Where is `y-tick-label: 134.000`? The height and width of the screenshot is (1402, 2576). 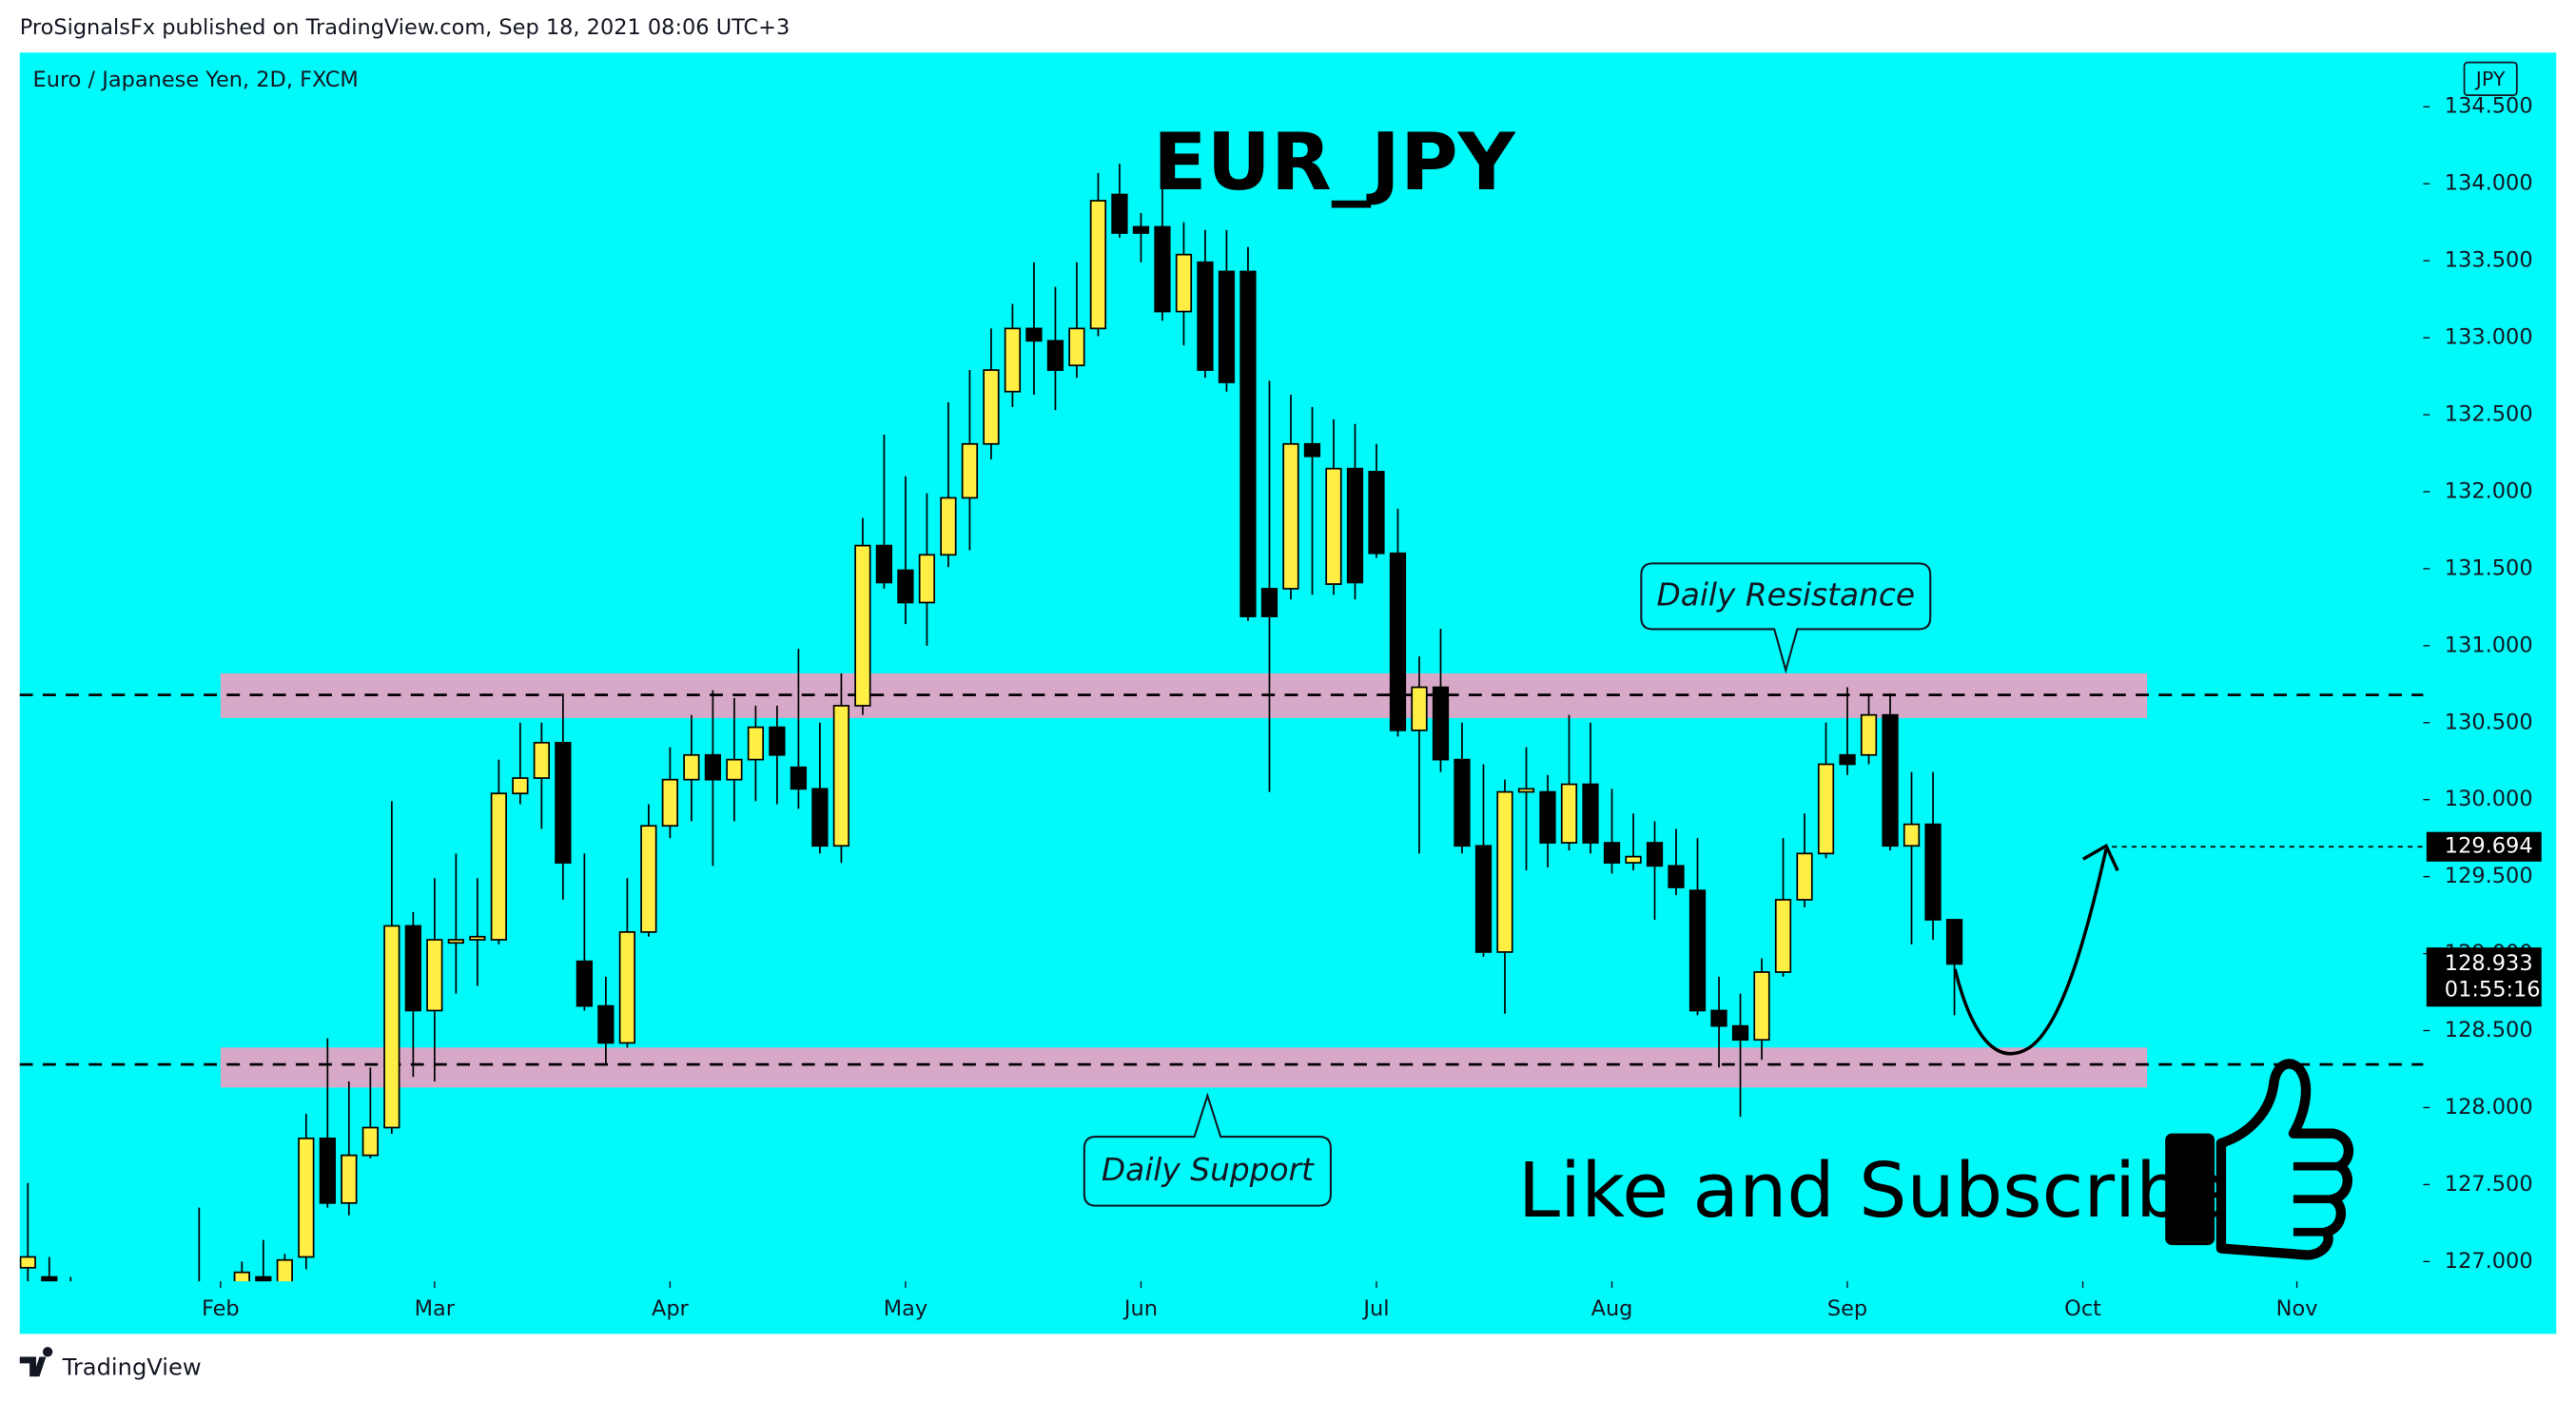 y-tick-label: 134.000 is located at coordinates (2489, 183).